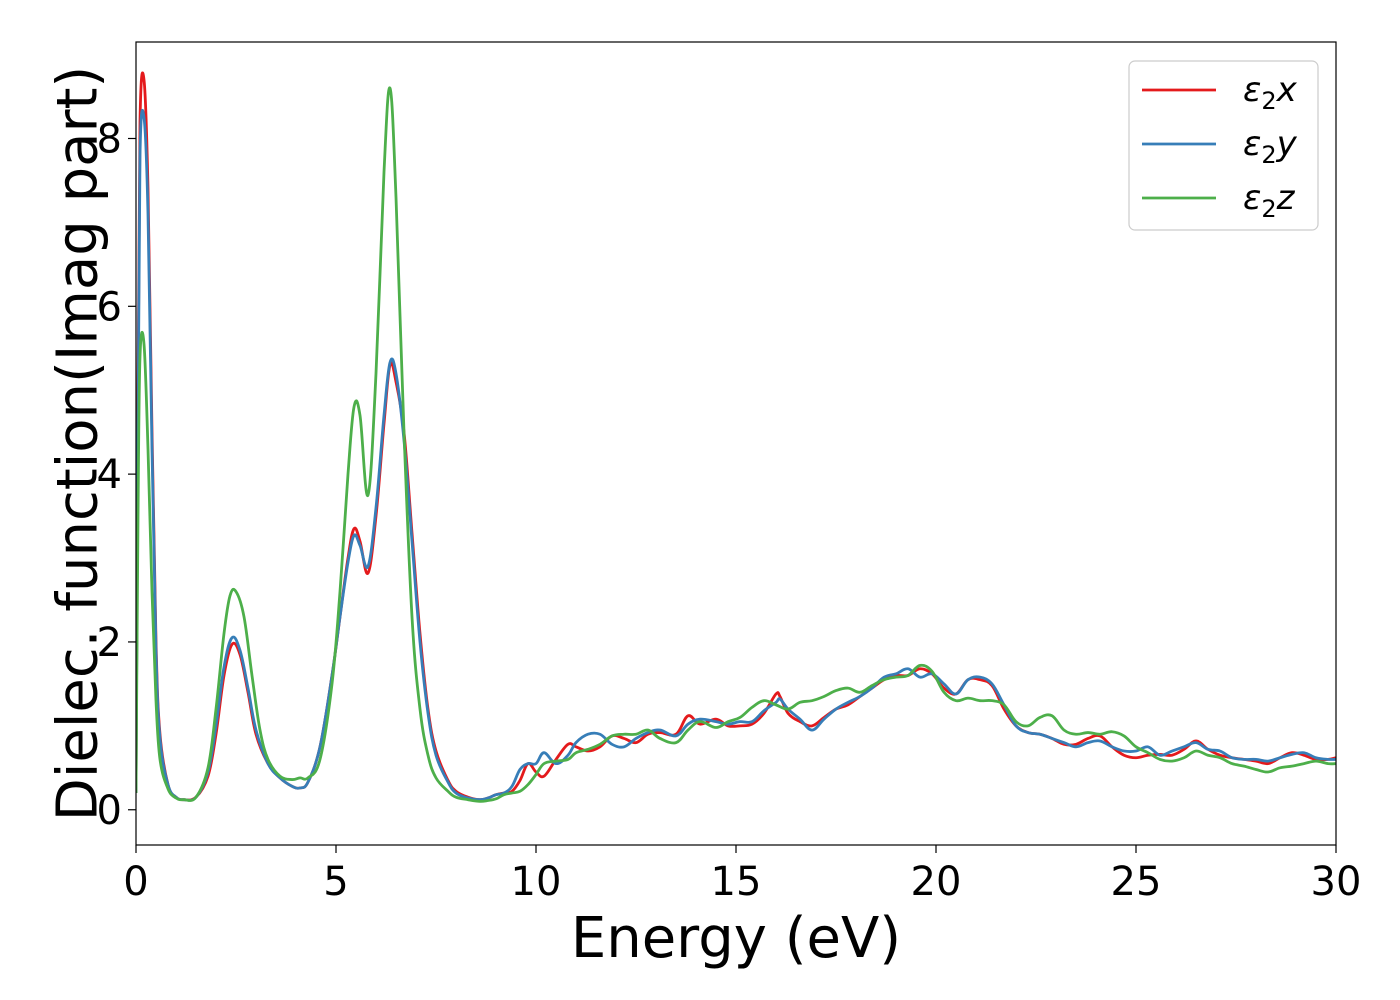  Describe the element at coordinates (1270, 146) in the screenshot. I see `legend-label-y: ε2y` at that location.